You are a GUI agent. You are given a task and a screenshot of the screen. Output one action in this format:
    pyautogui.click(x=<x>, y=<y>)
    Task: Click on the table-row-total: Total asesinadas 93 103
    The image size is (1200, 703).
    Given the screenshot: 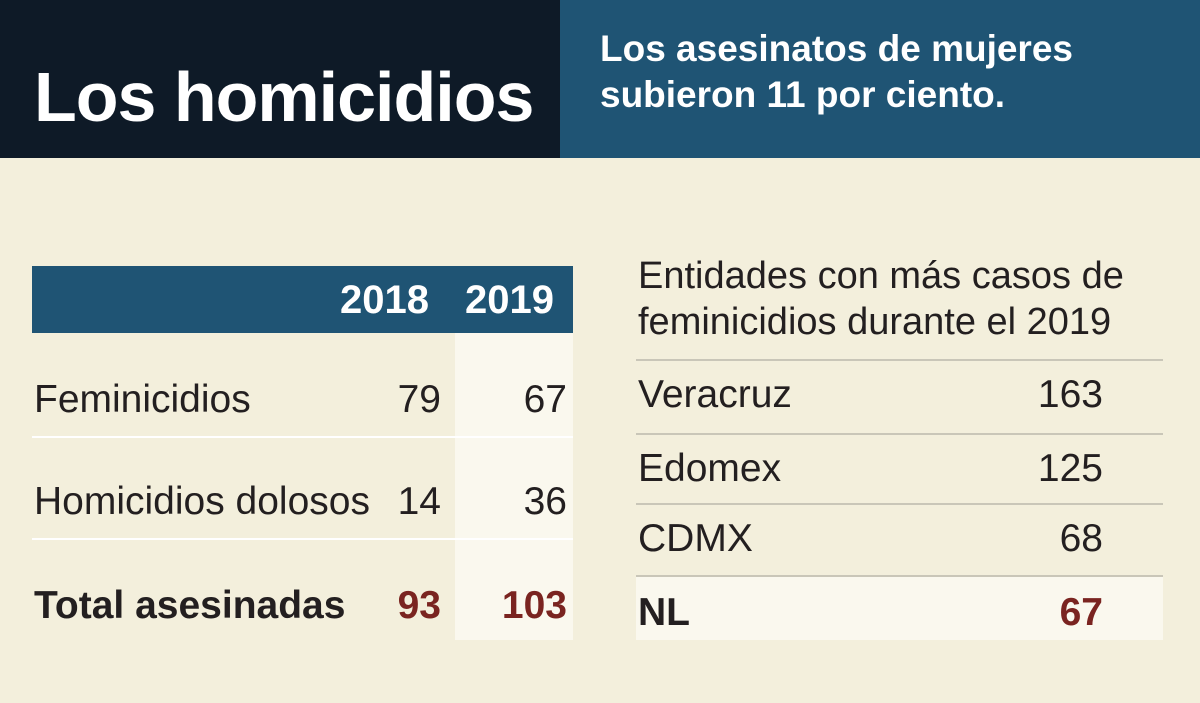 What is the action you would take?
    pyautogui.click(x=302, y=604)
    